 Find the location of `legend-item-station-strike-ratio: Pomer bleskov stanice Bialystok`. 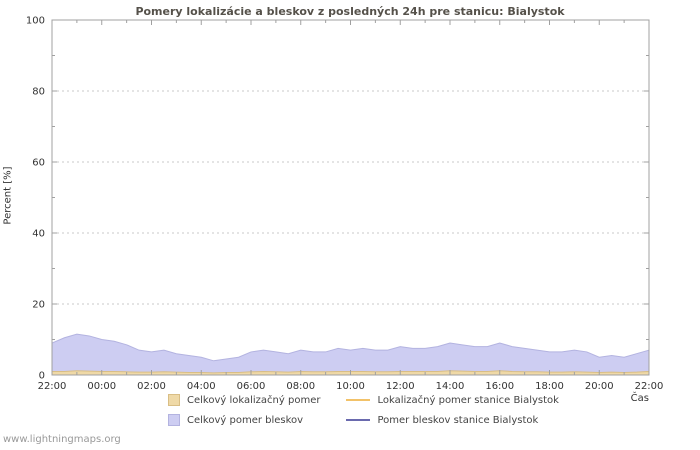

legend-item-station-strike-ratio: Pomer bleskov stanice Bialystok is located at coordinates (452, 420).